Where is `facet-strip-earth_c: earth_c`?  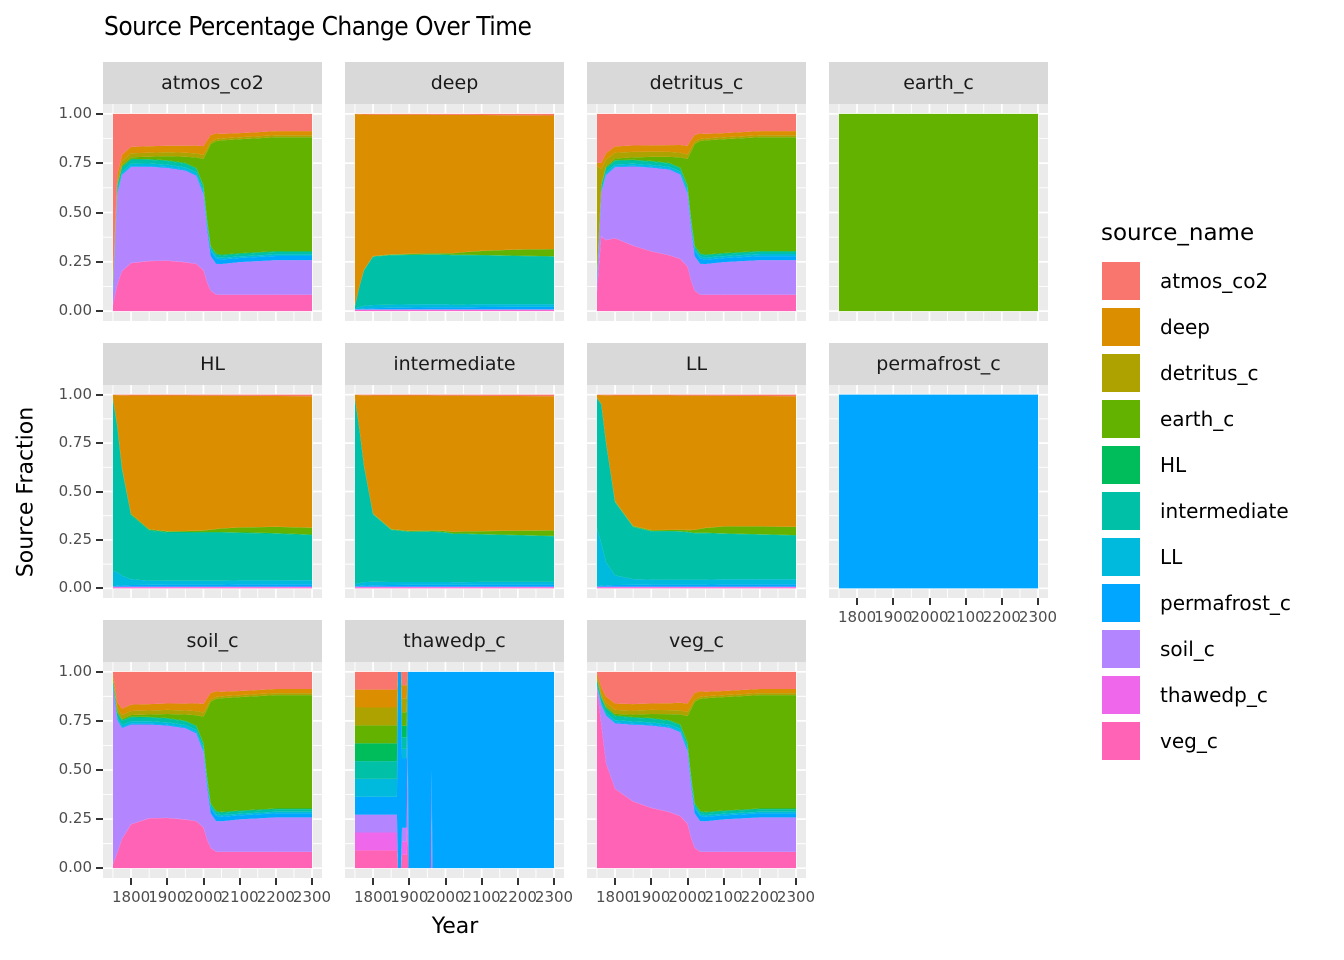
facet-strip-earth_c: earth_c is located at coordinates (938, 83).